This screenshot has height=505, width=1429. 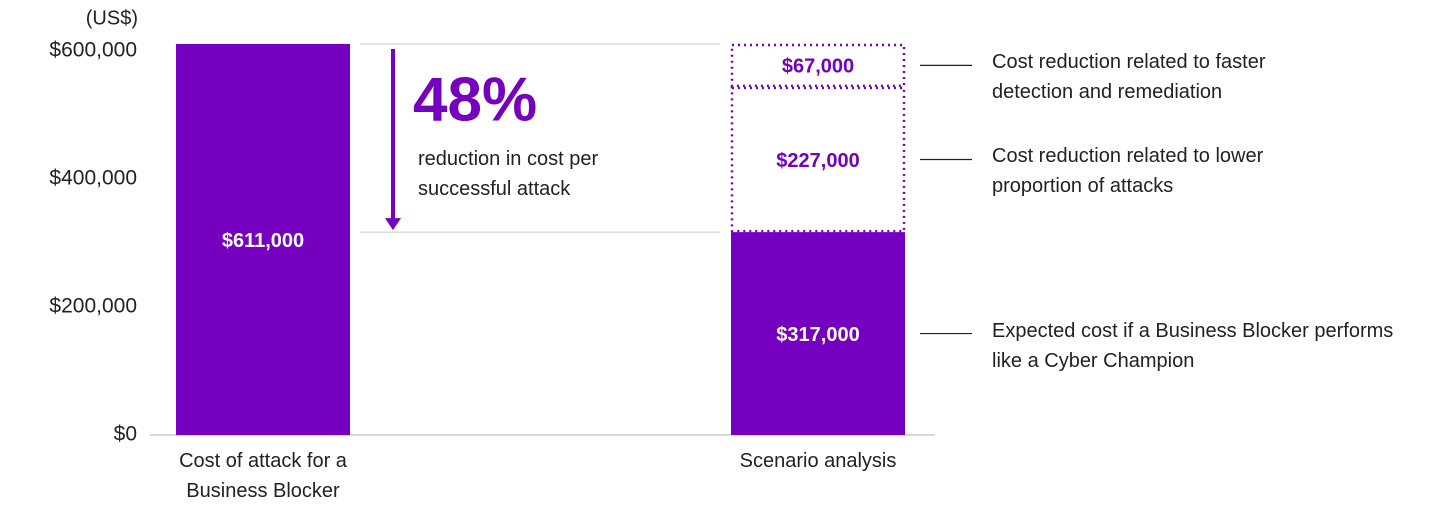 What do you see at coordinates (112, 18) in the screenshot?
I see `unit-label: (US$)` at bounding box center [112, 18].